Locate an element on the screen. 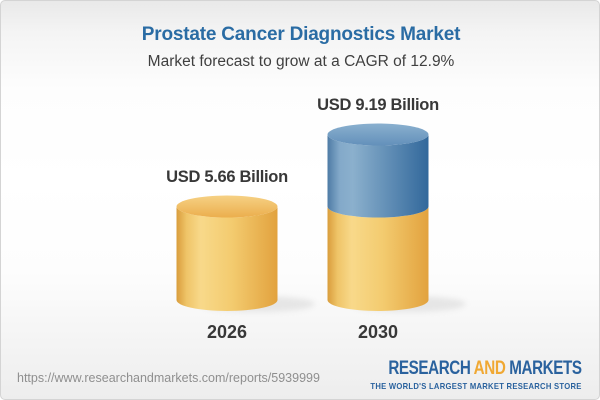 The width and height of the screenshot is (600, 400). bar-category-label: 2030 is located at coordinates (378, 332).